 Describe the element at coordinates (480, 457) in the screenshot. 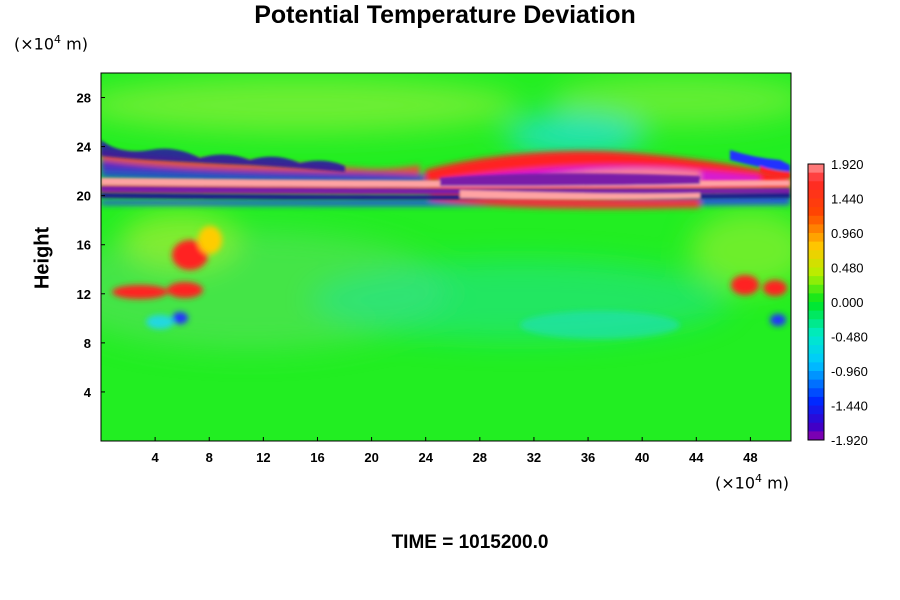

I see `x-tick-label: 28` at that location.